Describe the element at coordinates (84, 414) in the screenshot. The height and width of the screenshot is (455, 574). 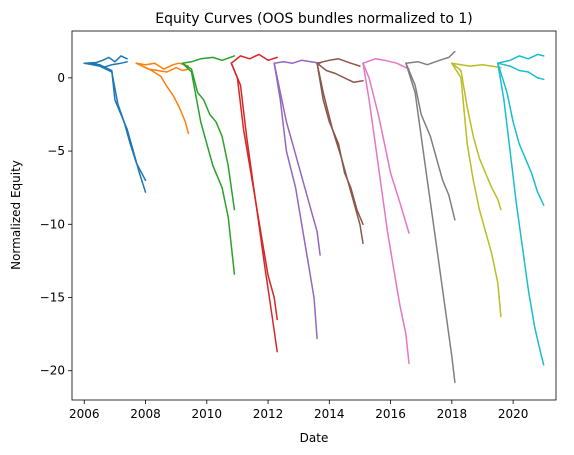
I see `x-tick-label: 2006` at that location.